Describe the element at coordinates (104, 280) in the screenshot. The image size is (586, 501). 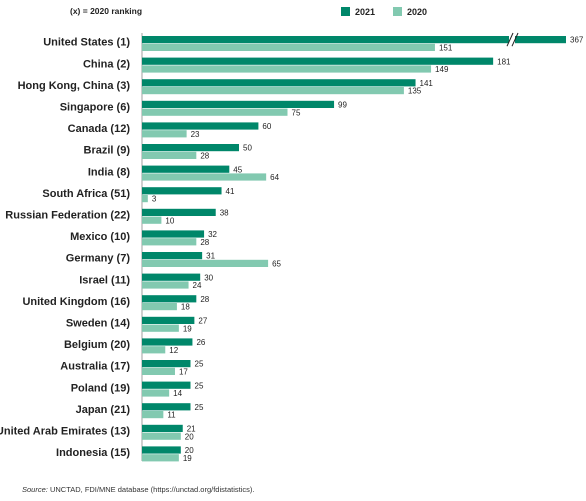
I see `category-label-israel-11: Israel (11)` at that location.